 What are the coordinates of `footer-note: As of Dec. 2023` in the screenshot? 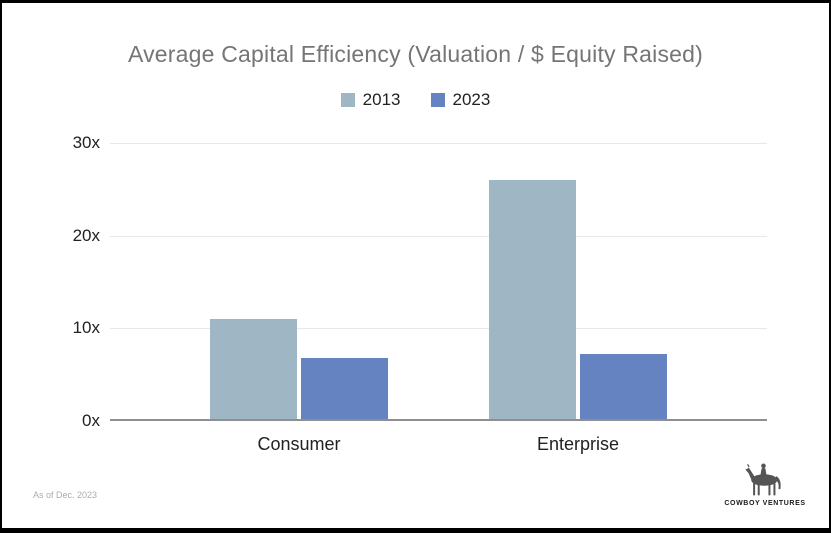 It's located at (65, 495).